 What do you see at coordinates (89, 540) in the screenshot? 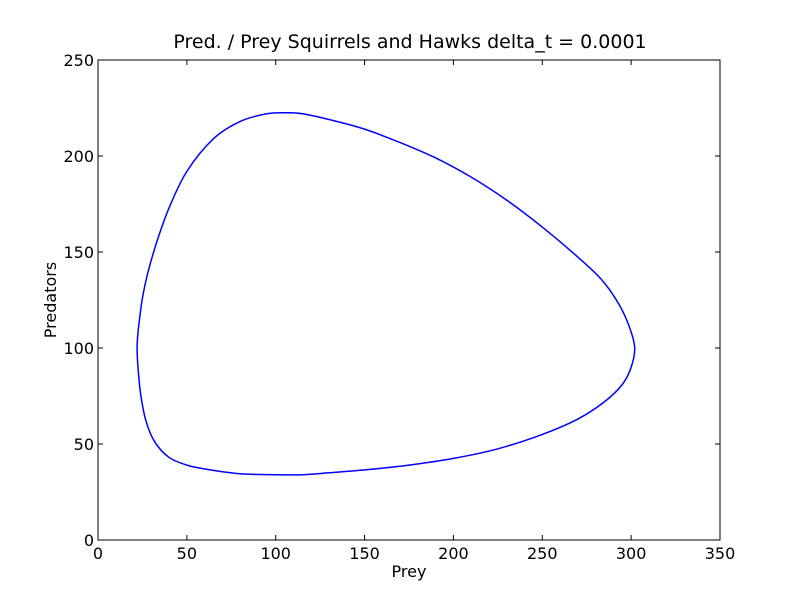
I see `y-tick-label: 0` at bounding box center [89, 540].